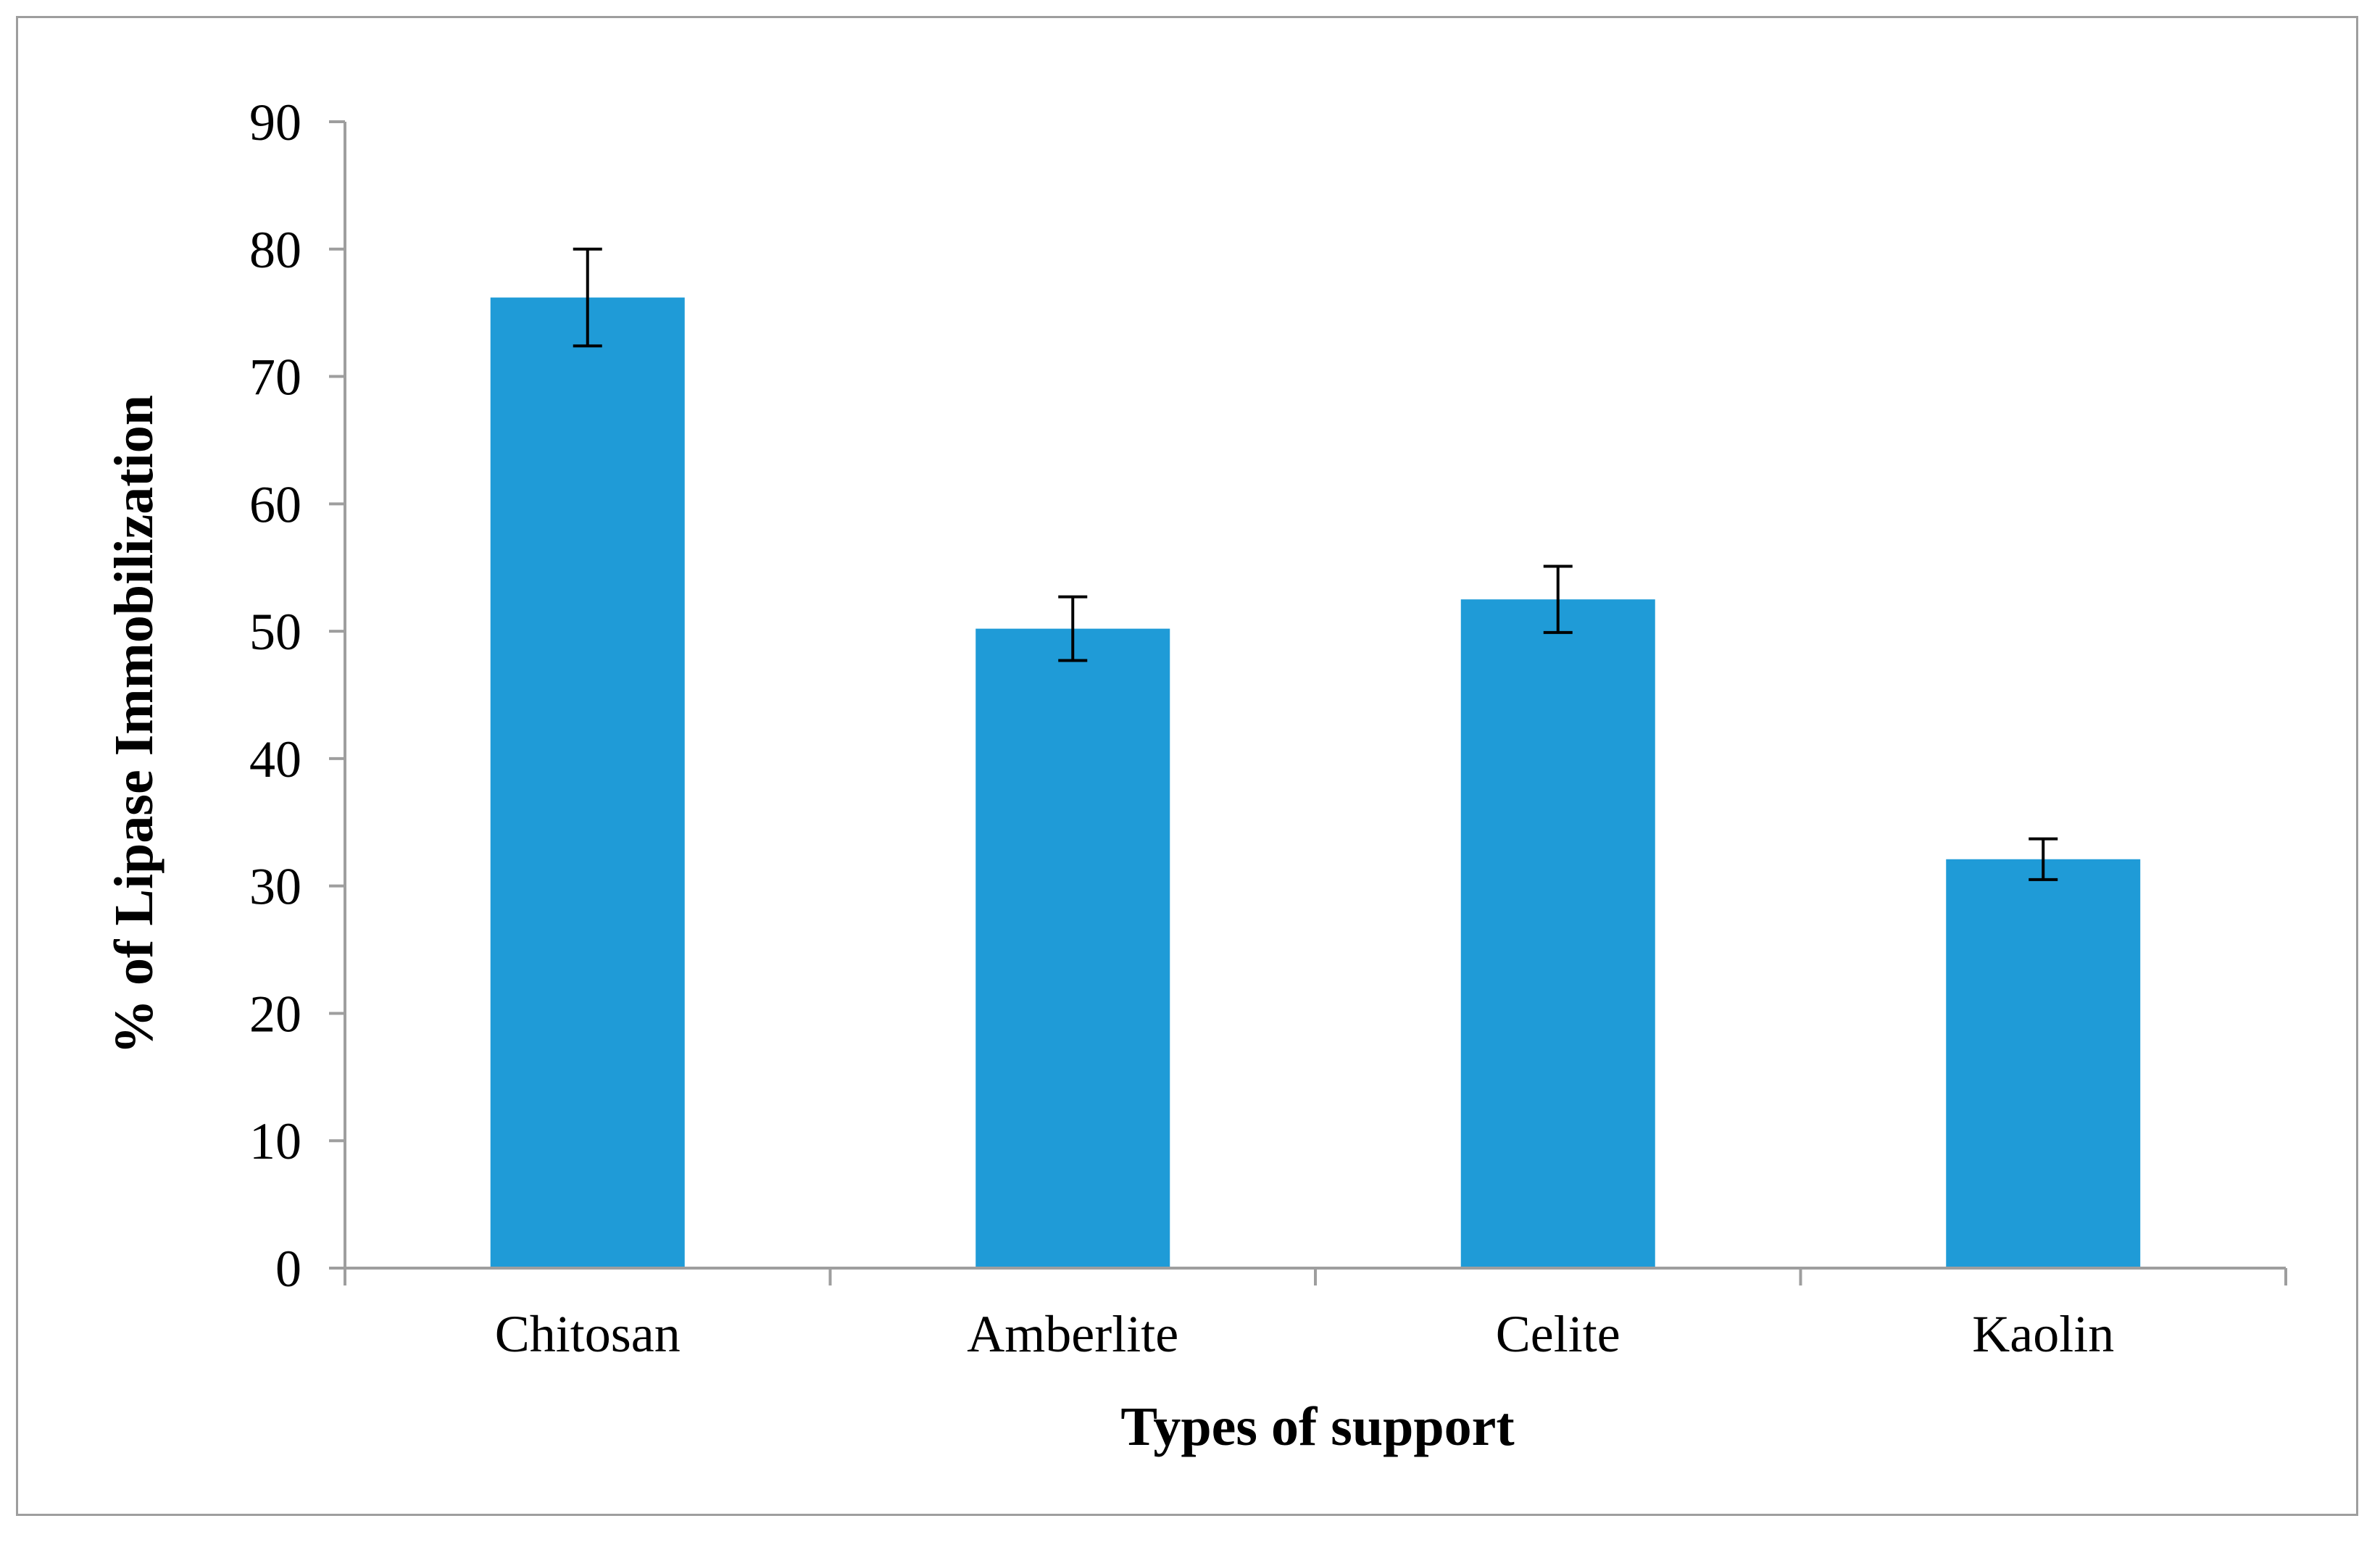  What do you see at coordinates (588, 1334) in the screenshot?
I see `x-tick-label: Chitosan` at bounding box center [588, 1334].